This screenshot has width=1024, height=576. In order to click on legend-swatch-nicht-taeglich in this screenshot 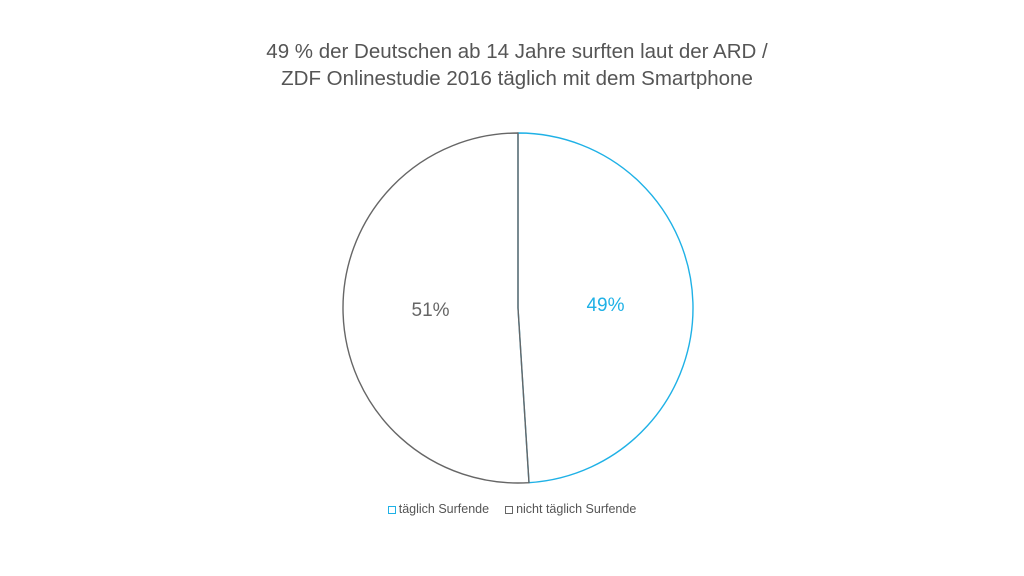, I will do `click(509, 509)`.